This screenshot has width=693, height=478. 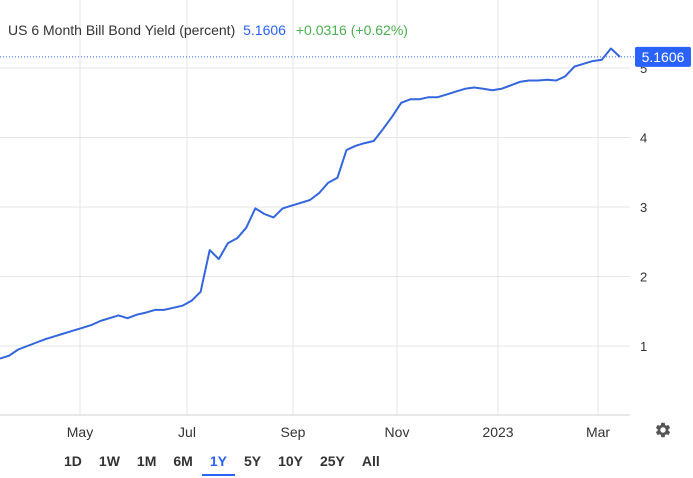 What do you see at coordinates (146, 461) in the screenshot?
I see `period-button-1m: 1M` at bounding box center [146, 461].